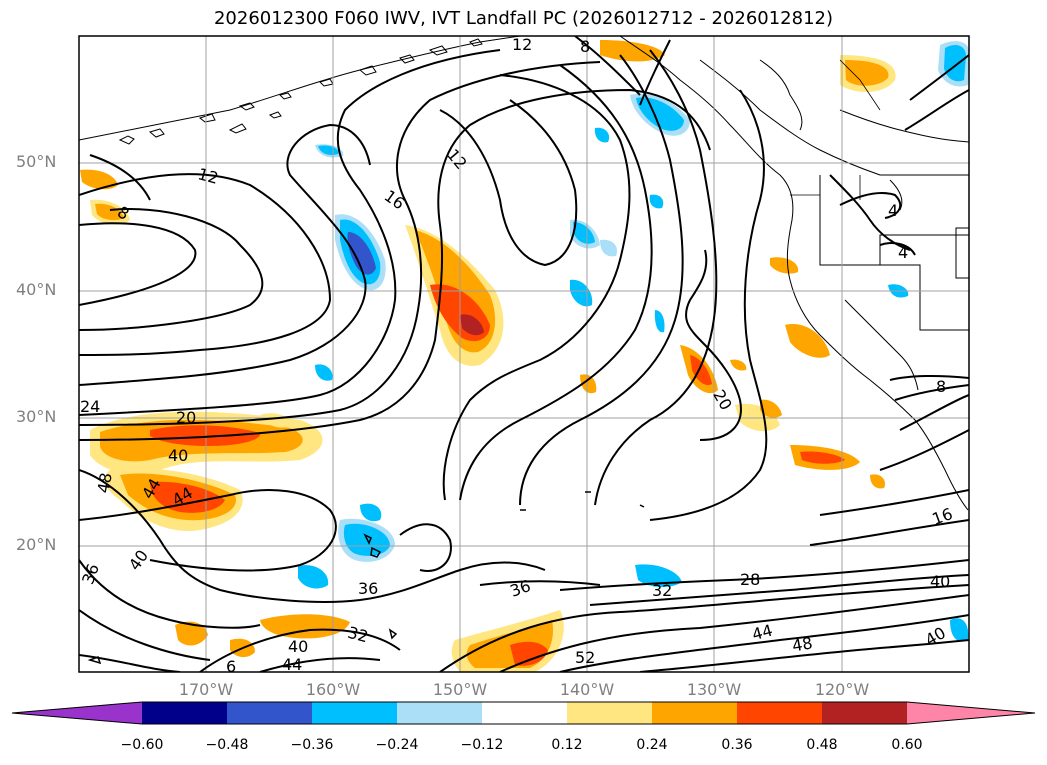 This screenshot has height=765, width=1047. I want to click on contour-label: 20, so click(186, 417).